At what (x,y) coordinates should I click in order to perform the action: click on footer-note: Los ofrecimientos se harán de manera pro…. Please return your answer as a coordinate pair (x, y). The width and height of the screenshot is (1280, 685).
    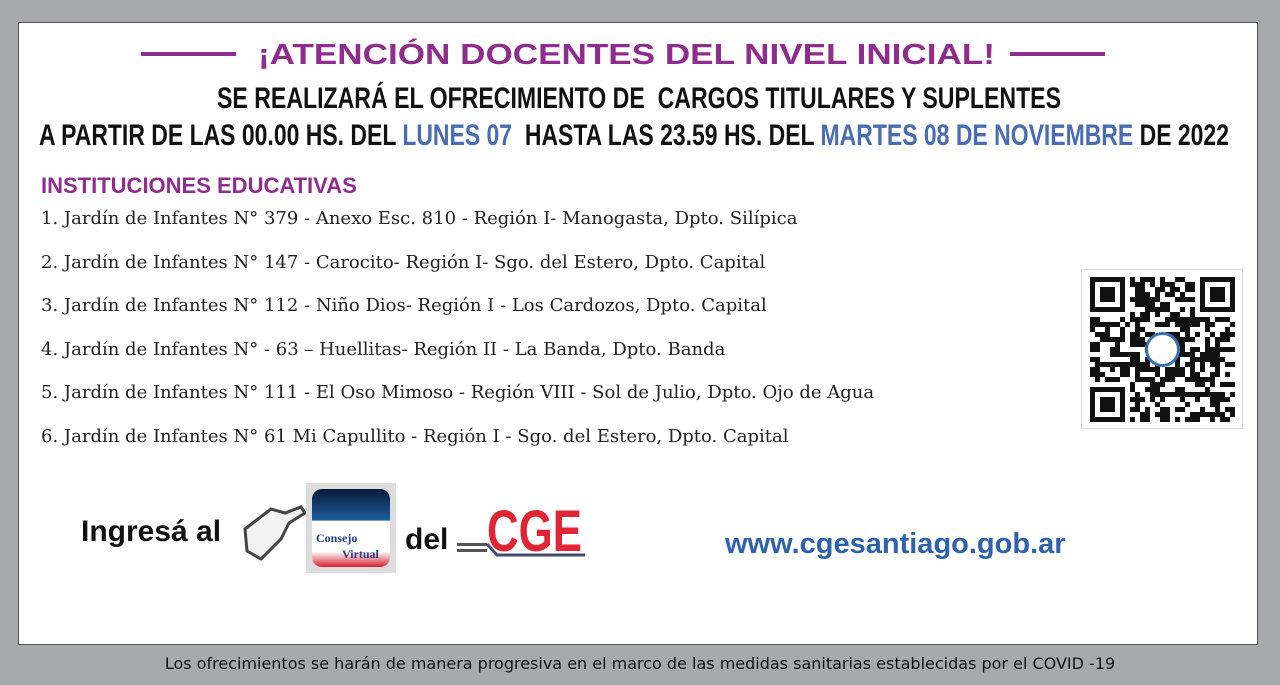
    Looking at the image, I should click on (640, 663).